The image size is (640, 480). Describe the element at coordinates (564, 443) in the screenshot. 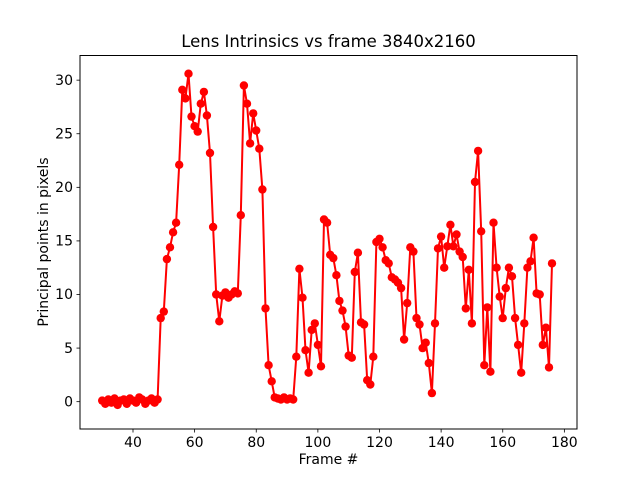

I see `x-tick-label: 180` at that location.